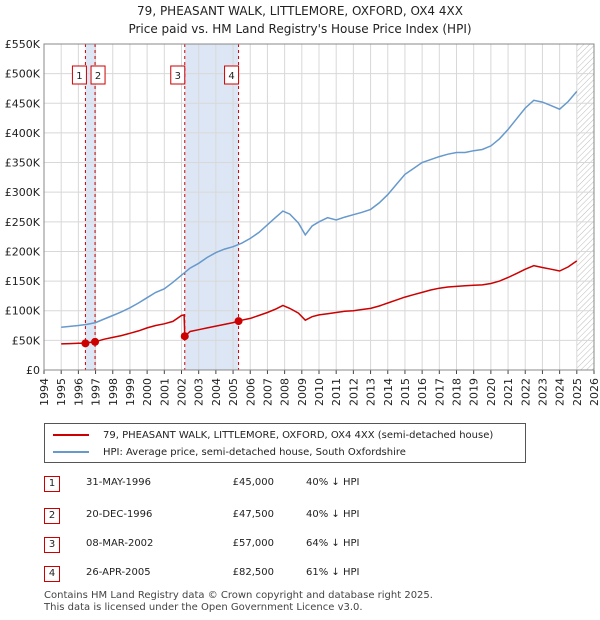 This screenshot has height=620, width=600. Describe the element at coordinates (96, 392) in the screenshot. I see `x-tick-label: 1997` at that location.